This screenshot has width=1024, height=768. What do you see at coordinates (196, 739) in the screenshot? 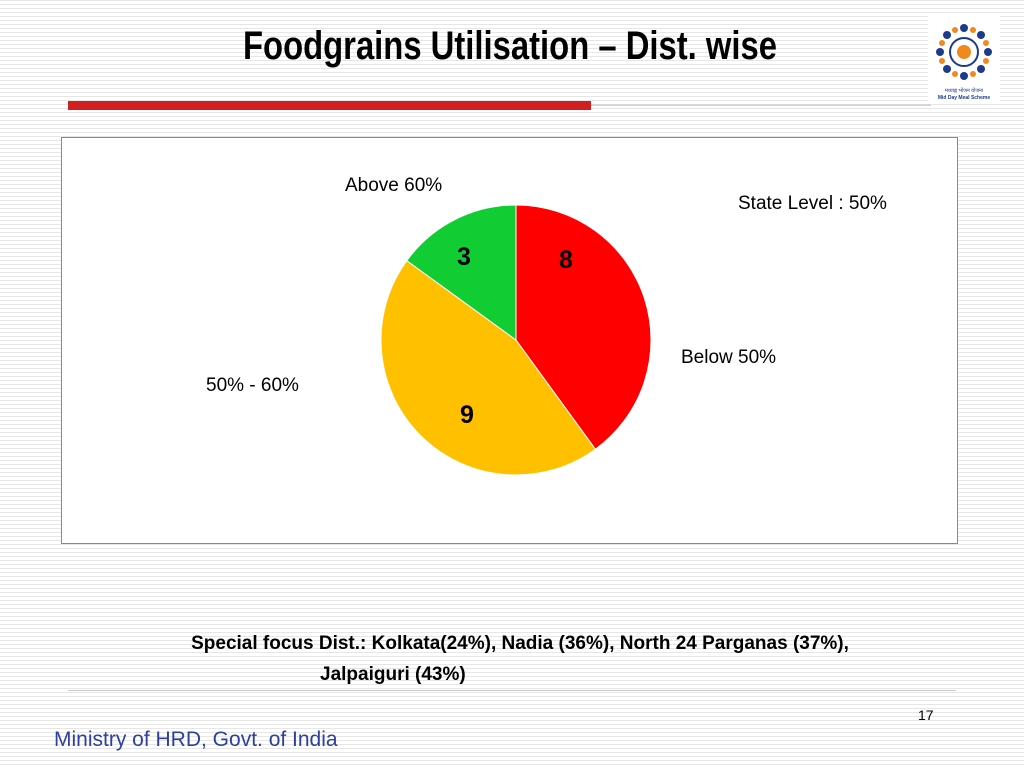
I see `footer-ministry: Ministry of HRD, Govt. of India` at bounding box center [196, 739].